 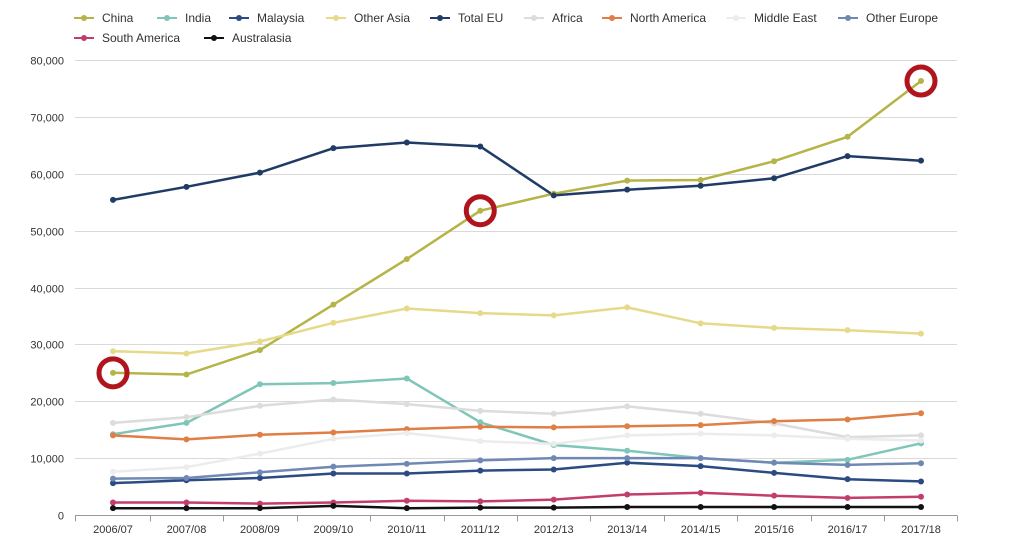 I want to click on legend-item-africa: Africa, so click(x=553, y=18).